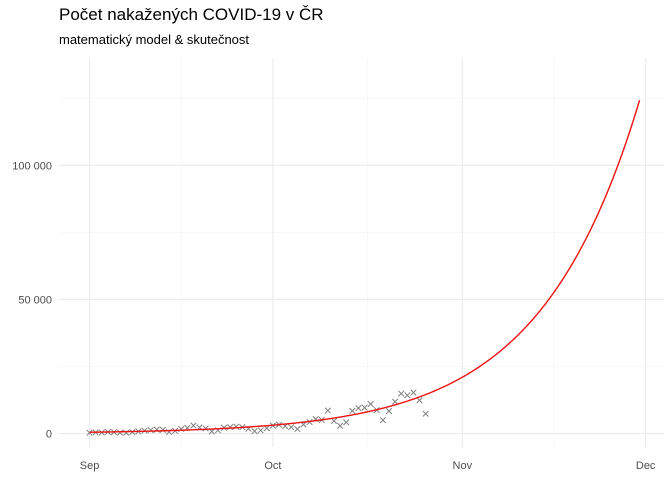 The width and height of the screenshot is (672, 480). I want to click on observed-points, so click(257, 412).